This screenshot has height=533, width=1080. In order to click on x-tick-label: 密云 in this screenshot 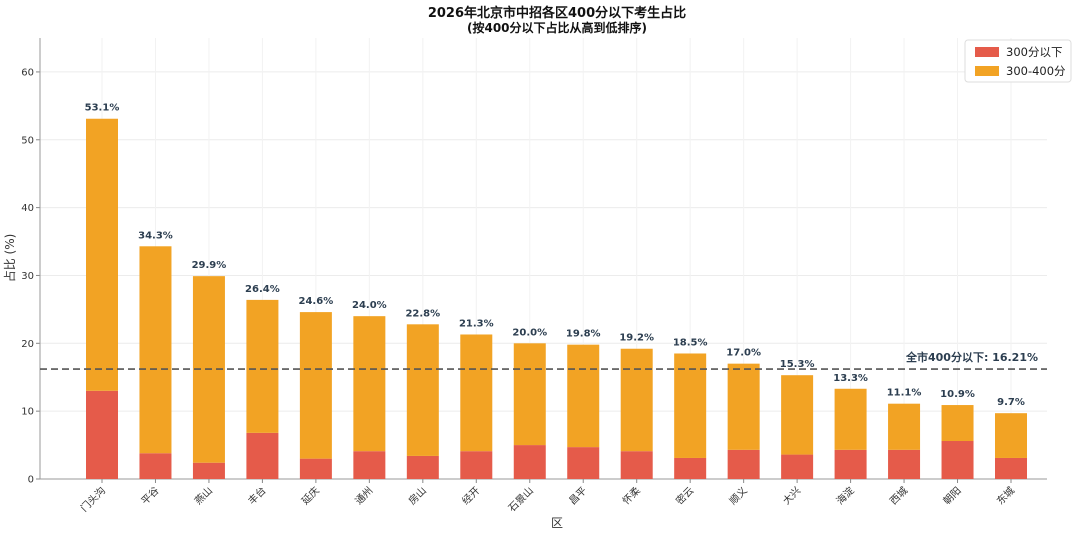, I will do `click(684, 495)`.